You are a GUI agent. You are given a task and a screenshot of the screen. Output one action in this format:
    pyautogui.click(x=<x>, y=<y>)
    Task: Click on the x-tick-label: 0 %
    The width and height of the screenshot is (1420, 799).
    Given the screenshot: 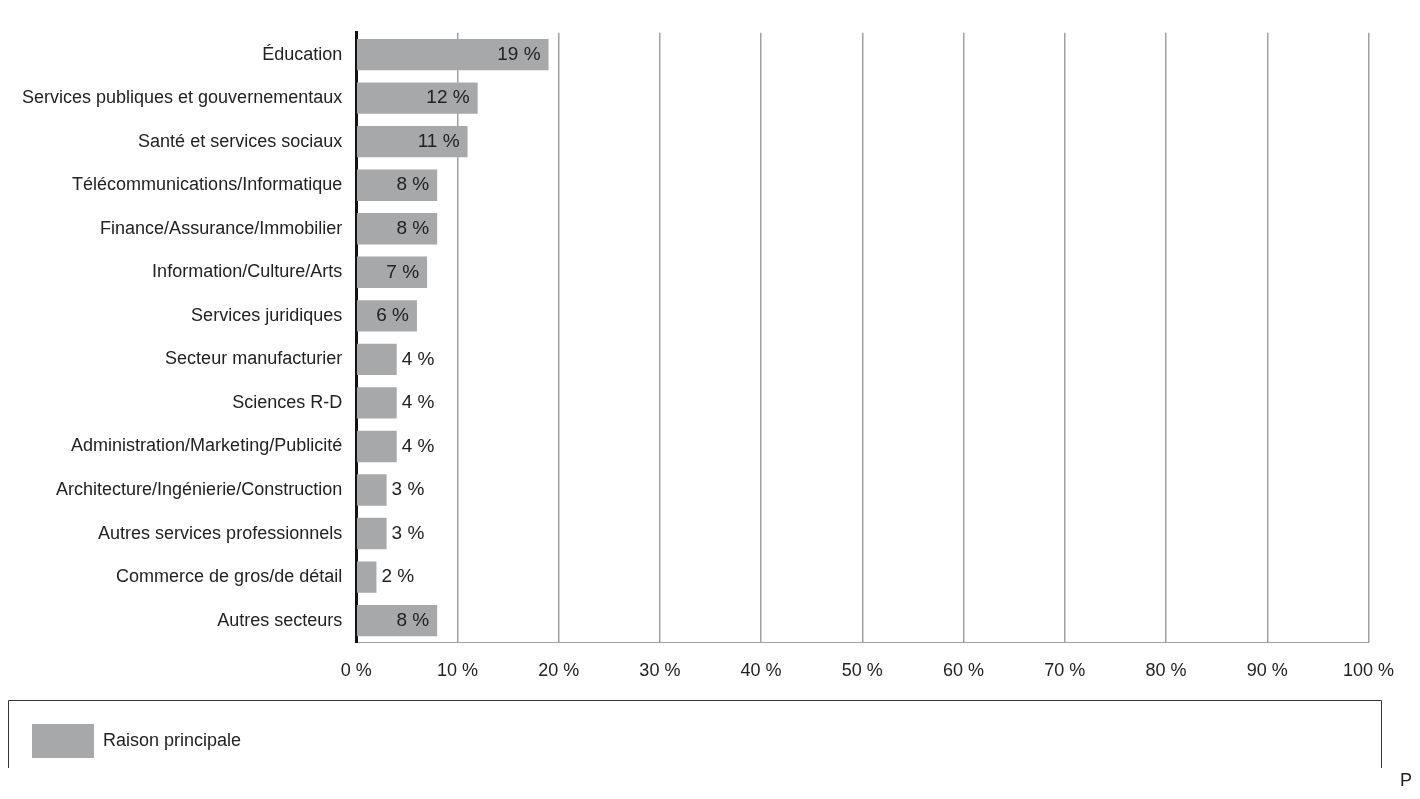 What is the action you would take?
    pyautogui.click(x=356, y=670)
    